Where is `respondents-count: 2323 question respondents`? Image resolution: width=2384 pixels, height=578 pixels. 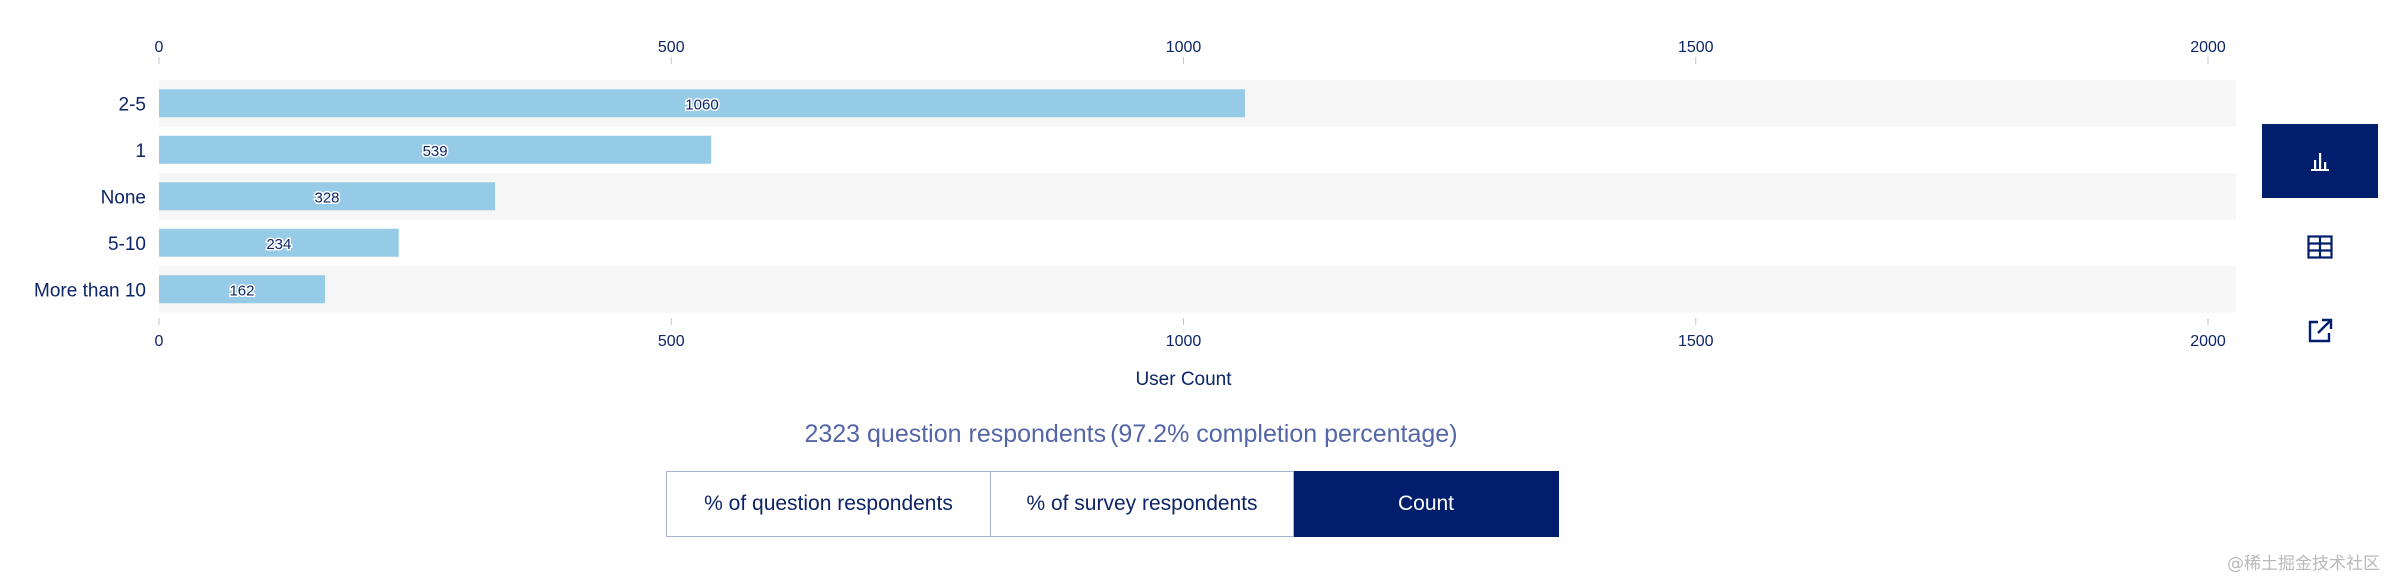 respondents-count: 2323 question respondents is located at coordinates (955, 434).